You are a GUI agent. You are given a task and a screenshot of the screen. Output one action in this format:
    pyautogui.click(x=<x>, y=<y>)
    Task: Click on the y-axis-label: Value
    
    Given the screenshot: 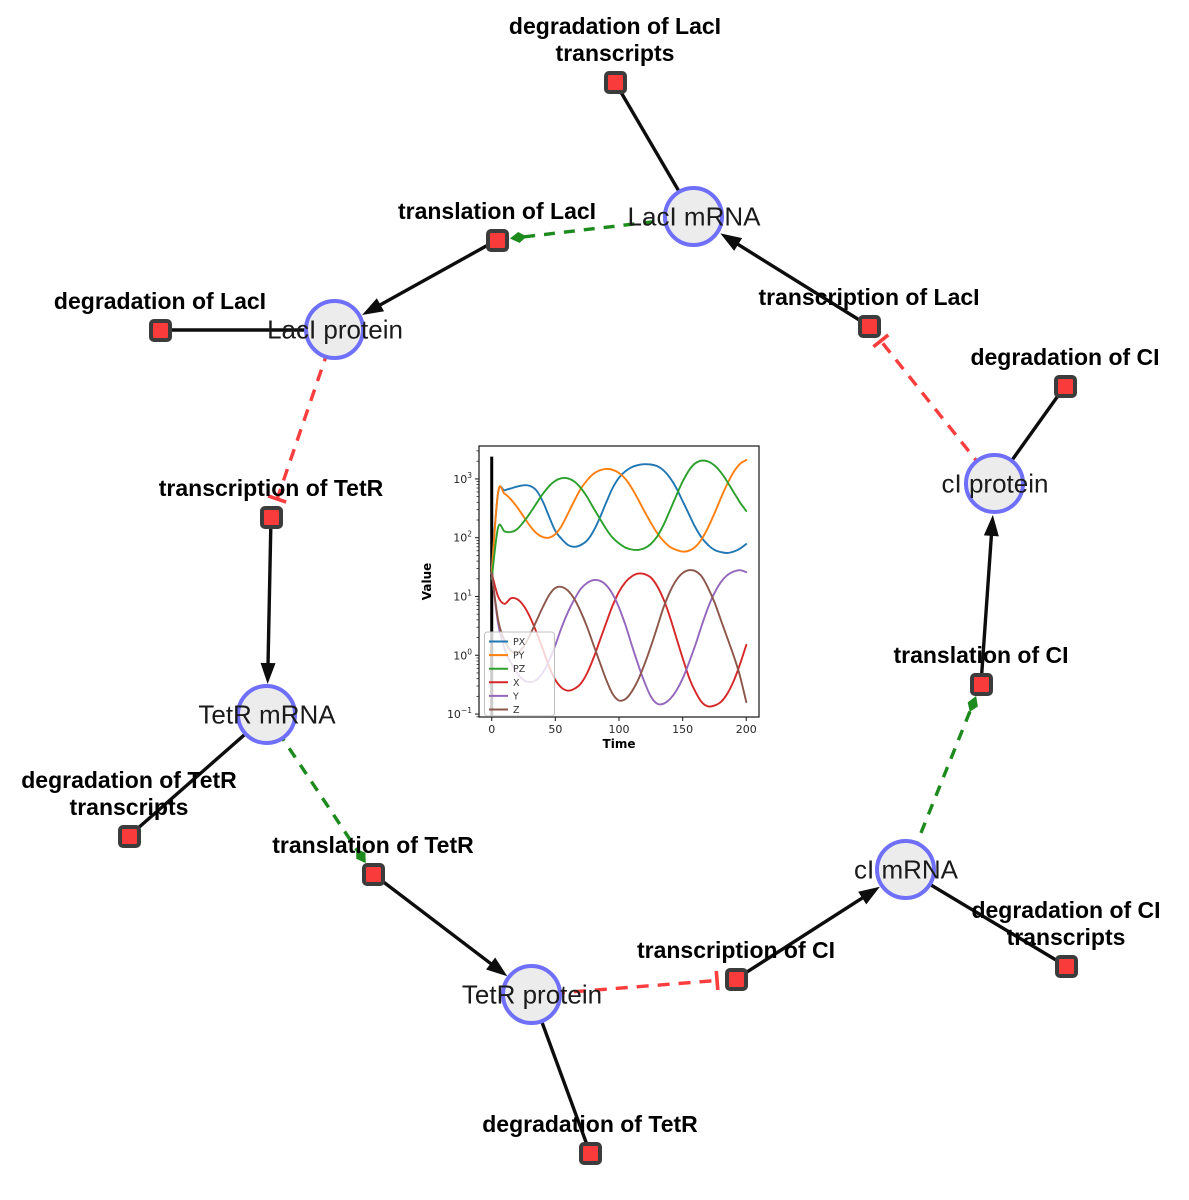 What is the action you would take?
    pyautogui.click(x=427, y=582)
    